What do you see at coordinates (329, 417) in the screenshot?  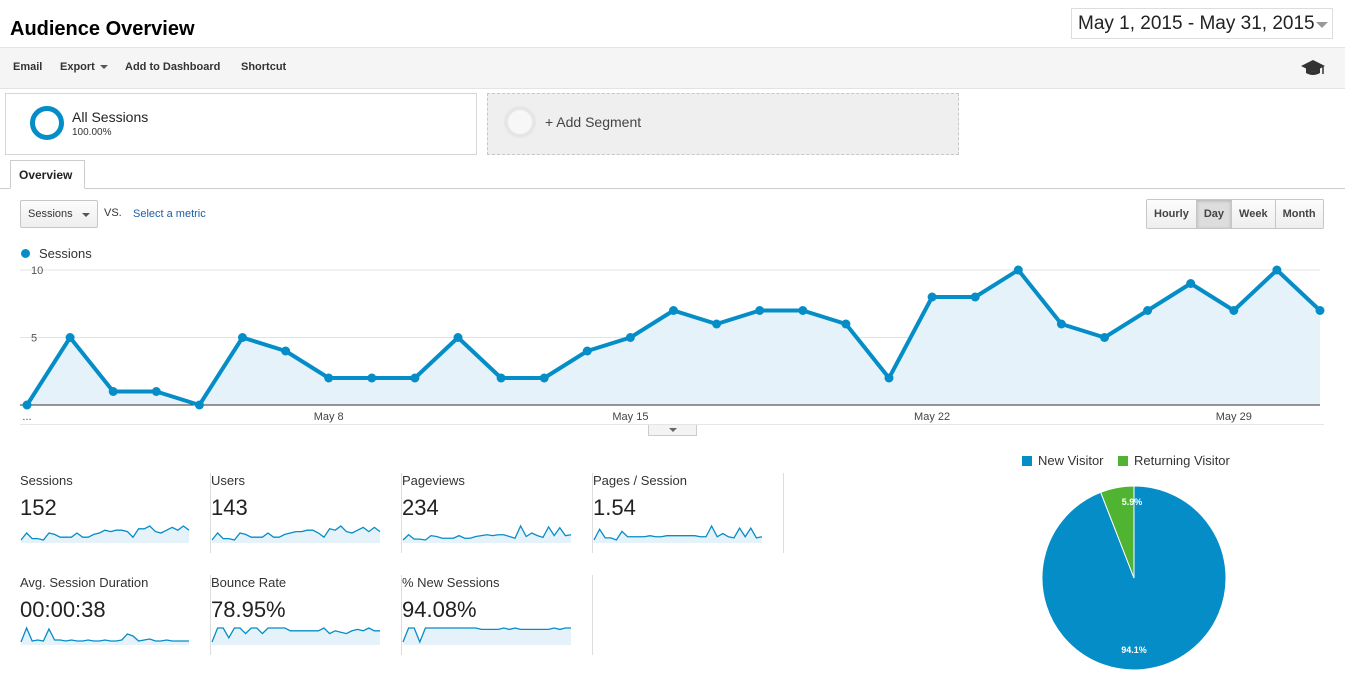 I see `x-tick-label: May 8` at bounding box center [329, 417].